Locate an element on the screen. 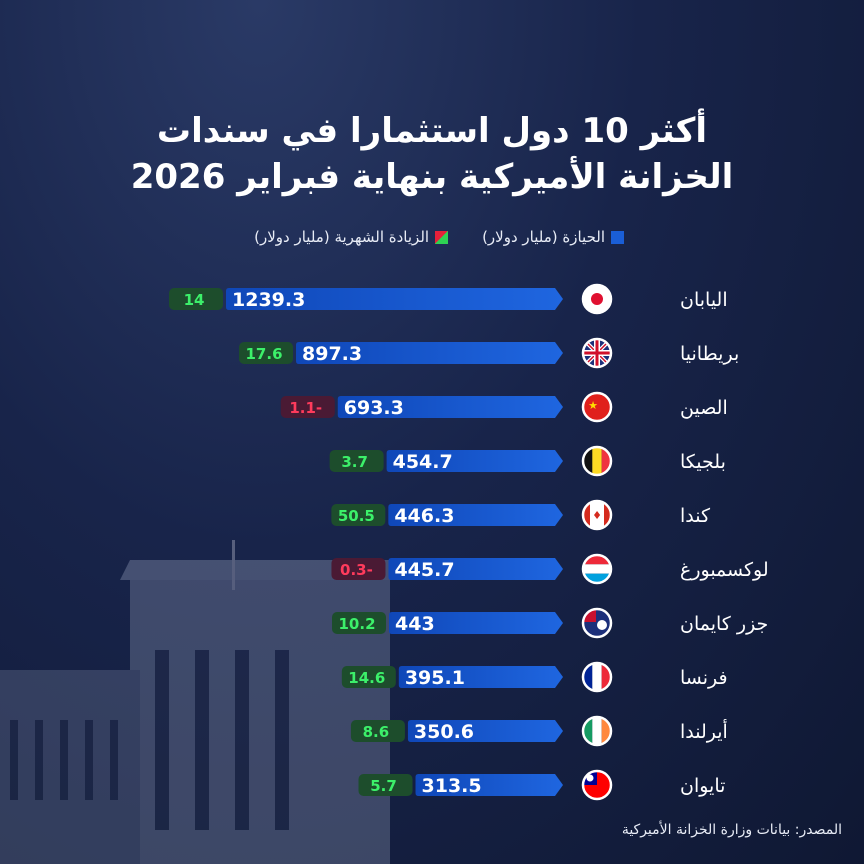  country-label: فرنسا is located at coordinates (704, 678).